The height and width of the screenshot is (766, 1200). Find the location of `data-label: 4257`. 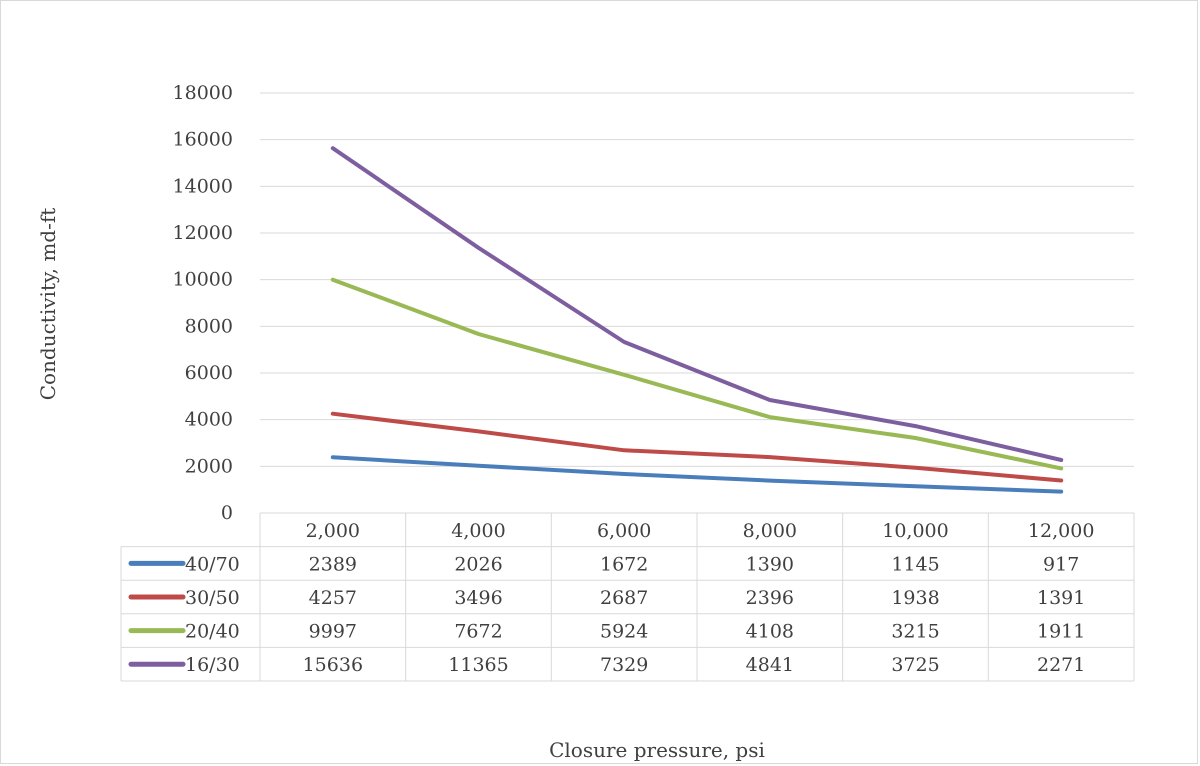

data-label: 4257 is located at coordinates (333, 598).